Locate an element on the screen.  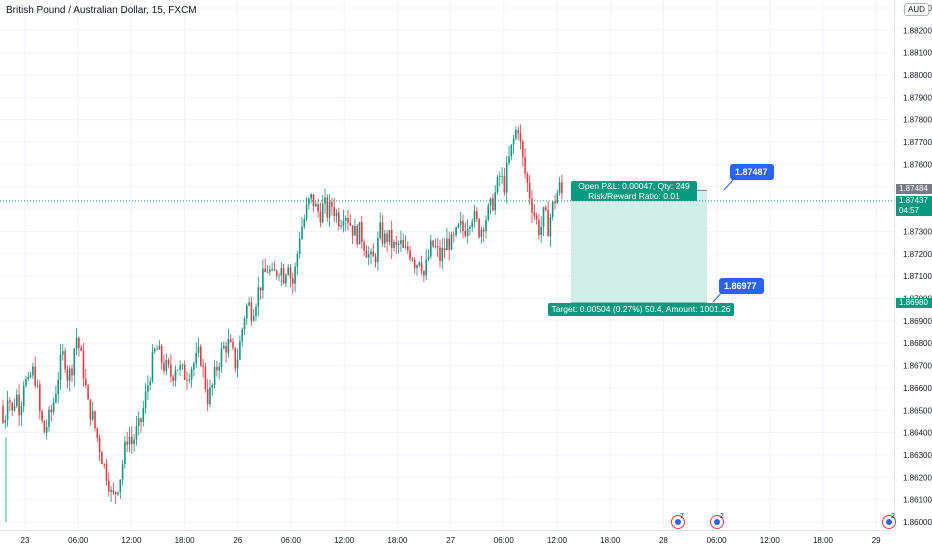
current-price-label: 1.87437 04:57 is located at coordinates (914, 206).